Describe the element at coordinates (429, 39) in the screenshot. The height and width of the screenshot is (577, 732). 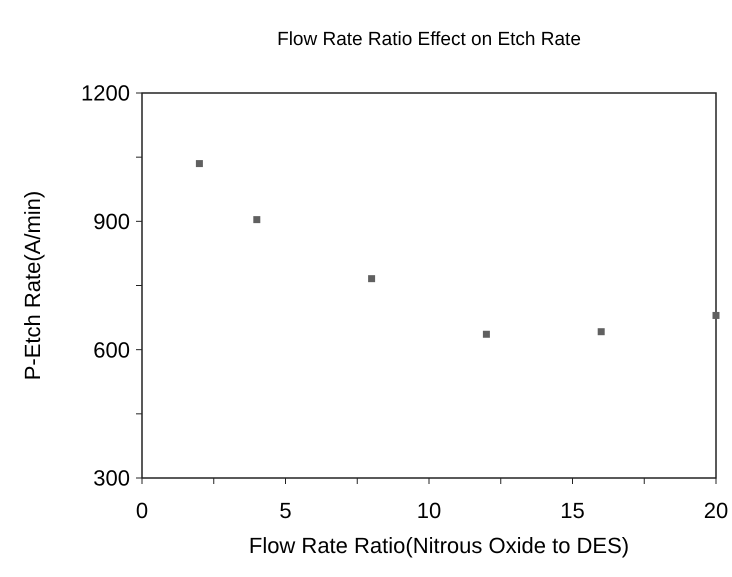
I see `chart-title: Flow Rate Ratio Effect on Etch Rate` at that location.